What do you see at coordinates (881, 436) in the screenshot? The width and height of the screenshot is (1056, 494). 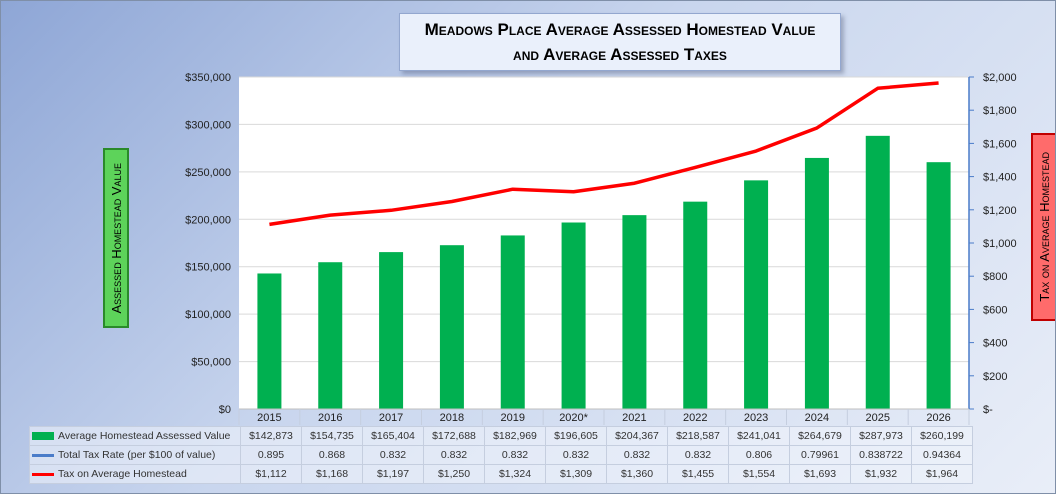 I see `table-cell: $287,973` at bounding box center [881, 436].